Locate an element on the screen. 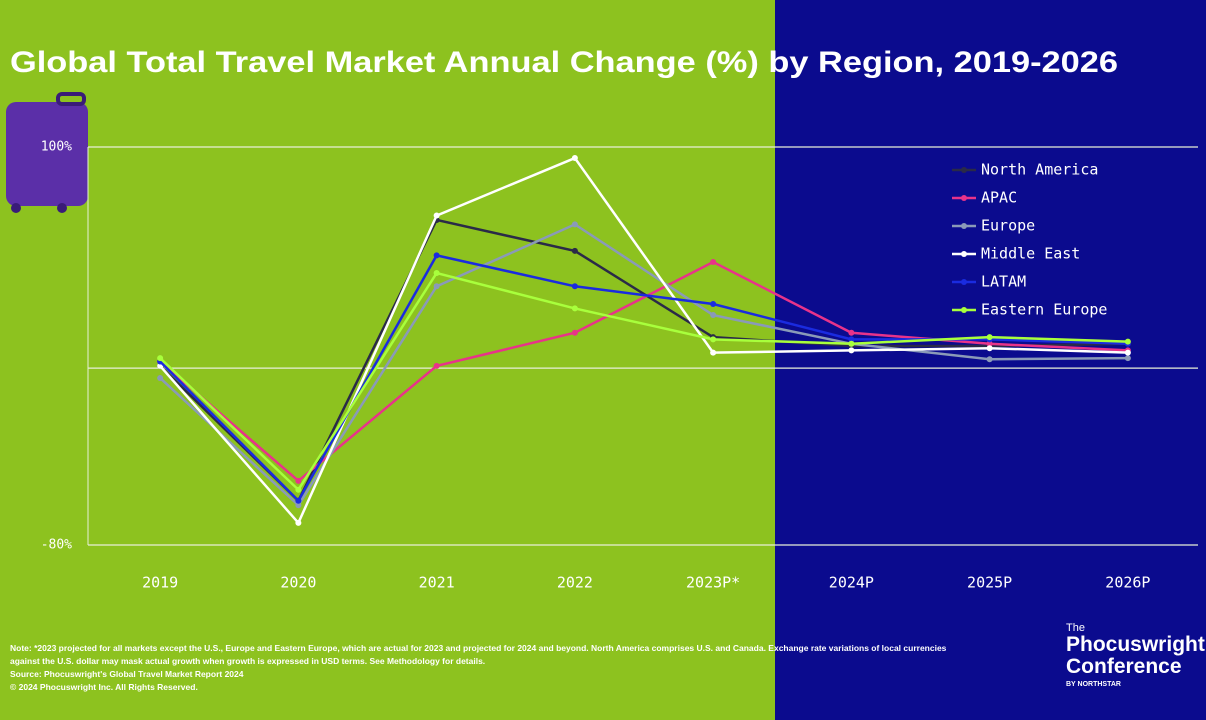 The width and height of the screenshot is (1206, 720). footer-text: Conference is located at coordinates (1124, 666).